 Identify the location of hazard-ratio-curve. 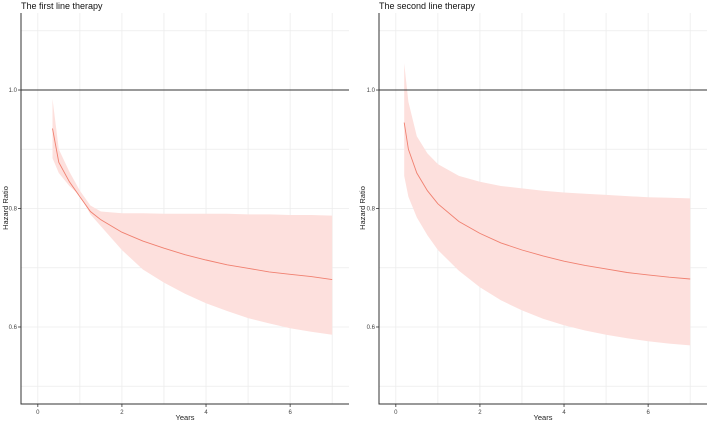
(192, 204).